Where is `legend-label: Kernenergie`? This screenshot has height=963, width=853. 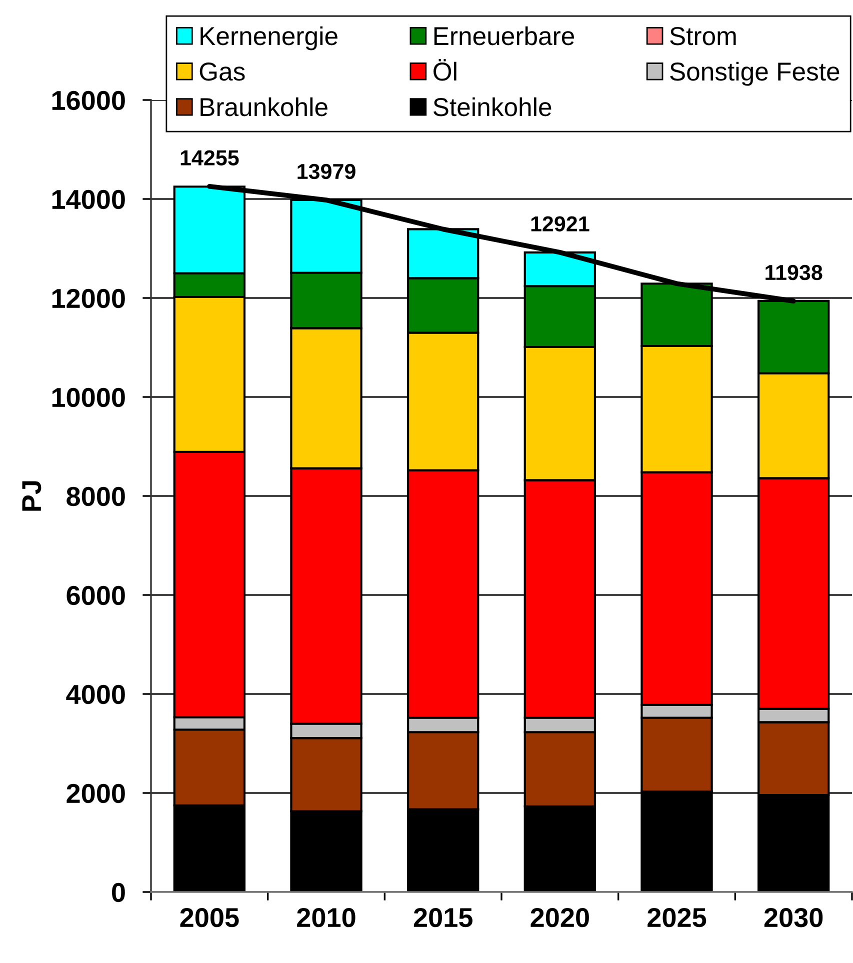 legend-label: Kernenergie is located at coordinates (269, 38).